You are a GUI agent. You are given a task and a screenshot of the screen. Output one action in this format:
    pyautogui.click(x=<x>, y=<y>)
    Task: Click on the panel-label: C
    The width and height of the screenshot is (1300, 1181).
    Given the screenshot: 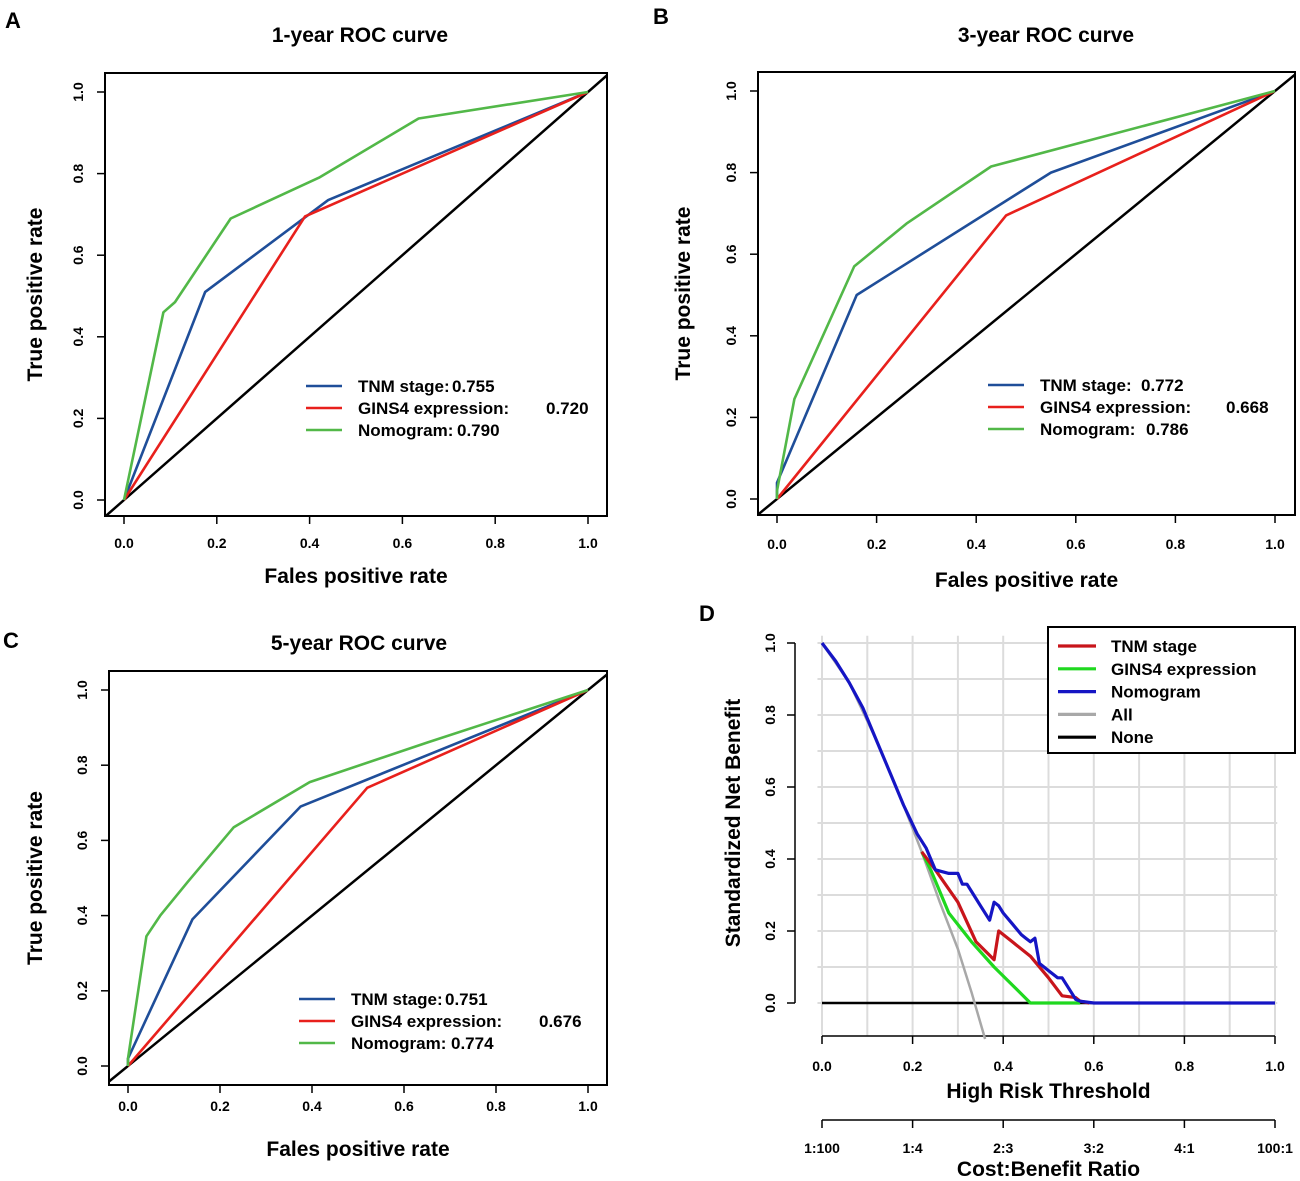 What is the action you would take?
    pyautogui.click(x=11, y=640)
    